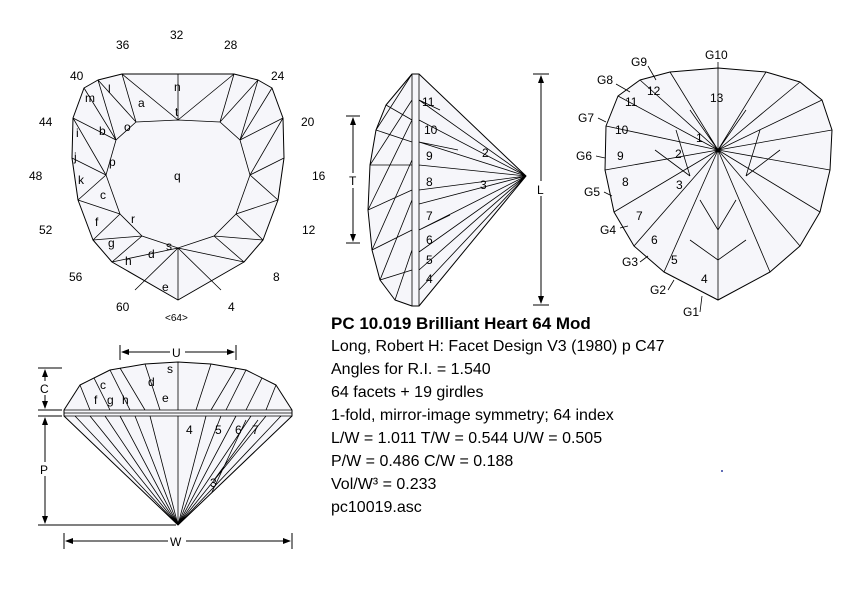  I want to click on crown-index-mark: 24, so click(278, 76).